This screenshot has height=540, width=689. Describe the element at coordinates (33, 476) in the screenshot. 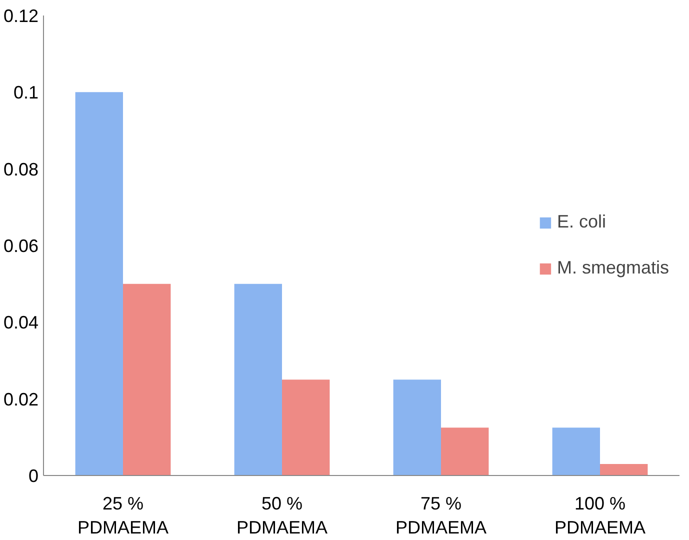

I see `y-tick-label: 0` at that location.